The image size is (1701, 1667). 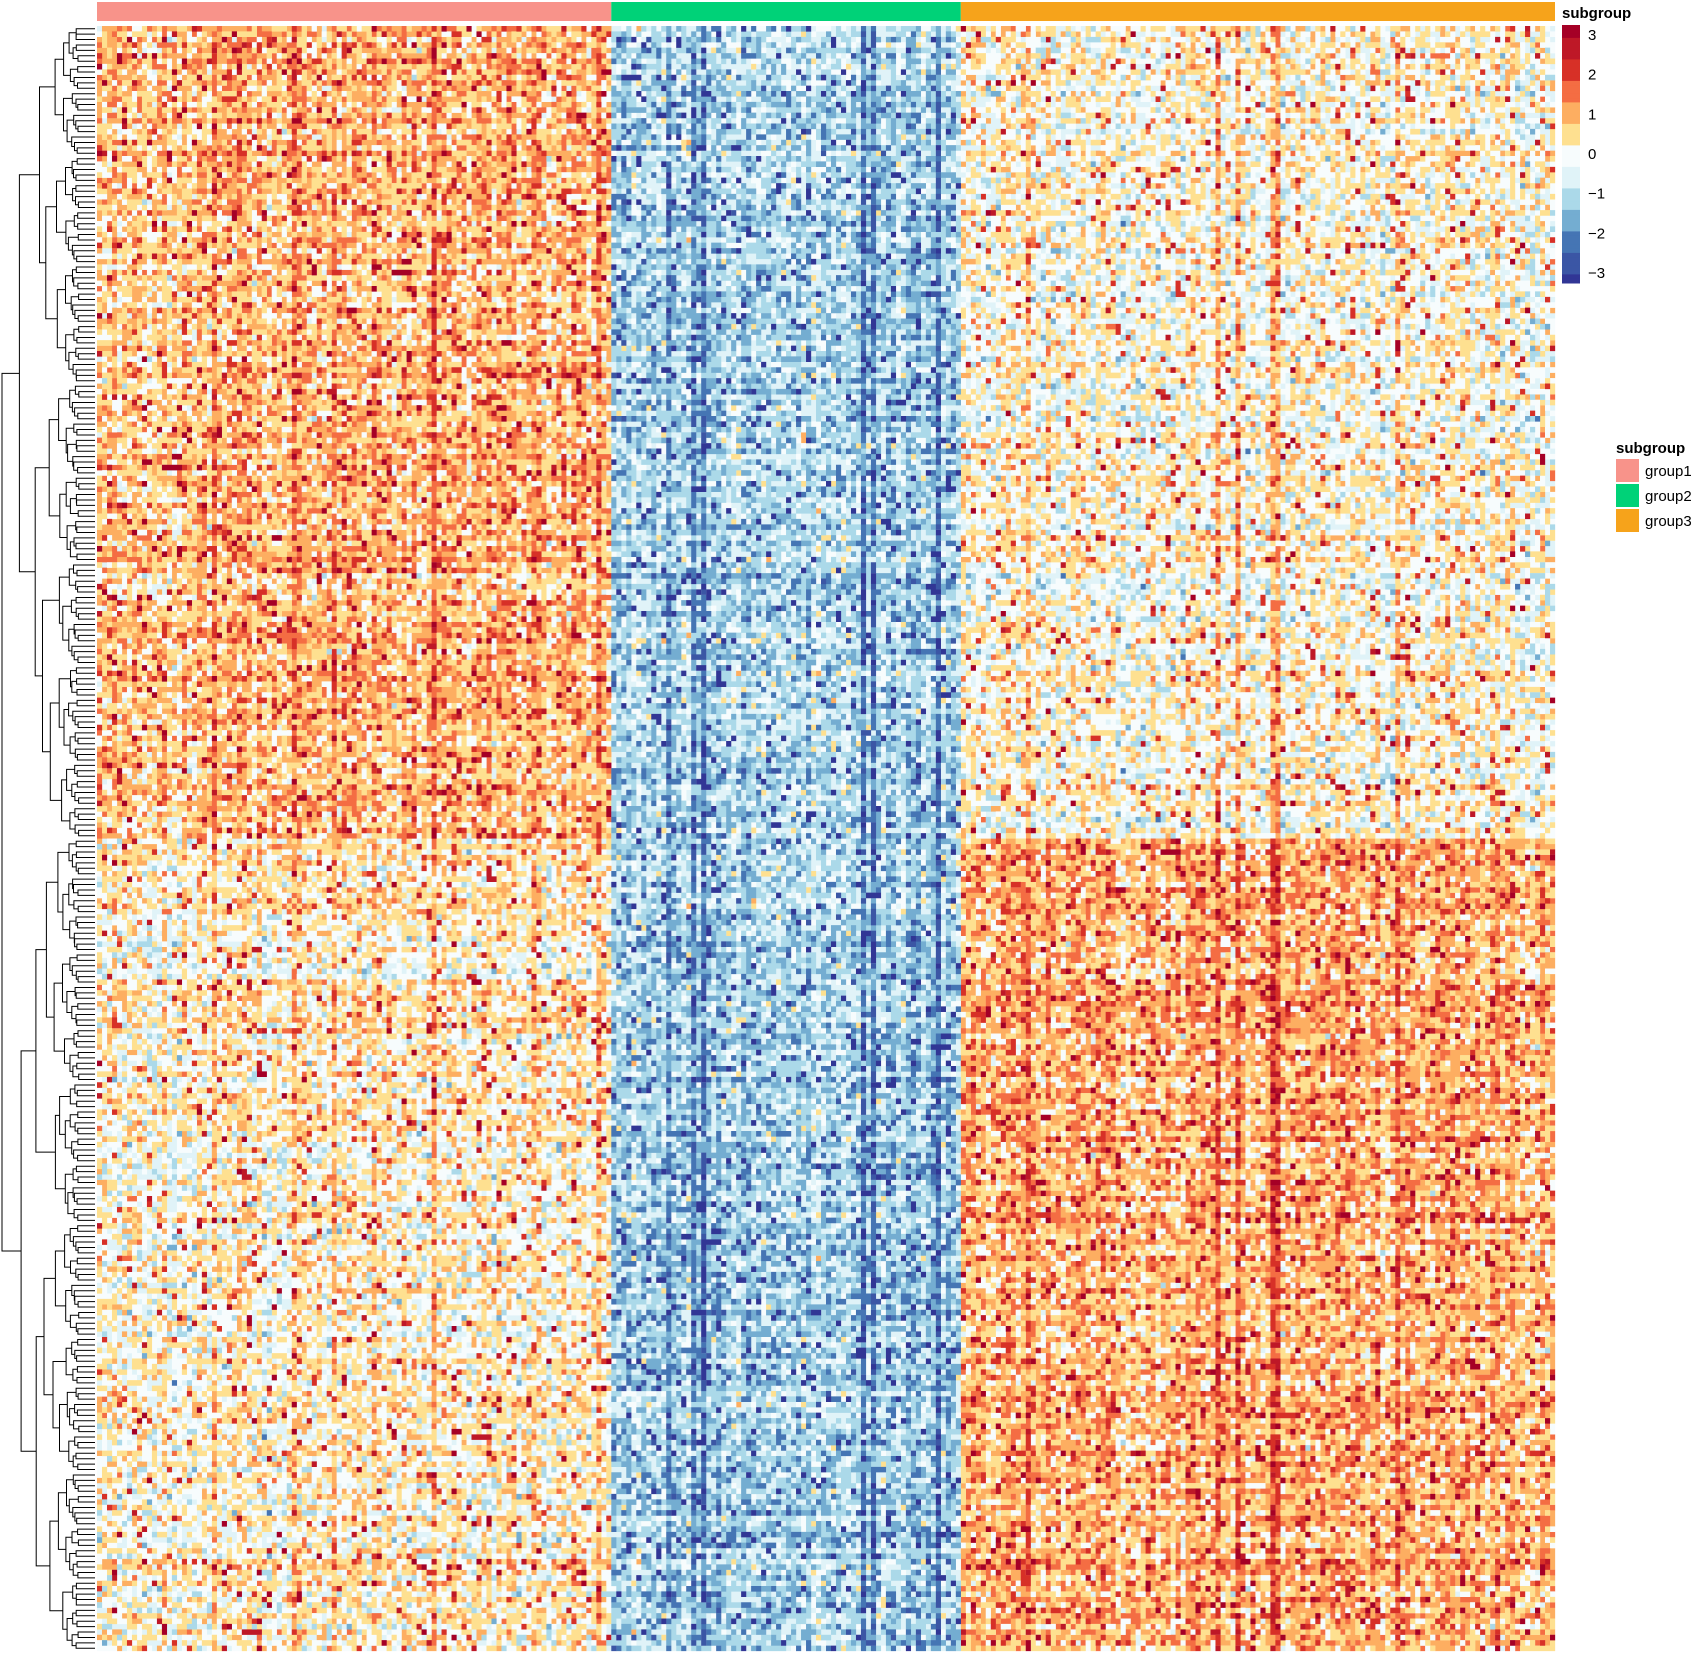 I want to click on color-scale-tick-label: 2, so click(x=1592, y=75).